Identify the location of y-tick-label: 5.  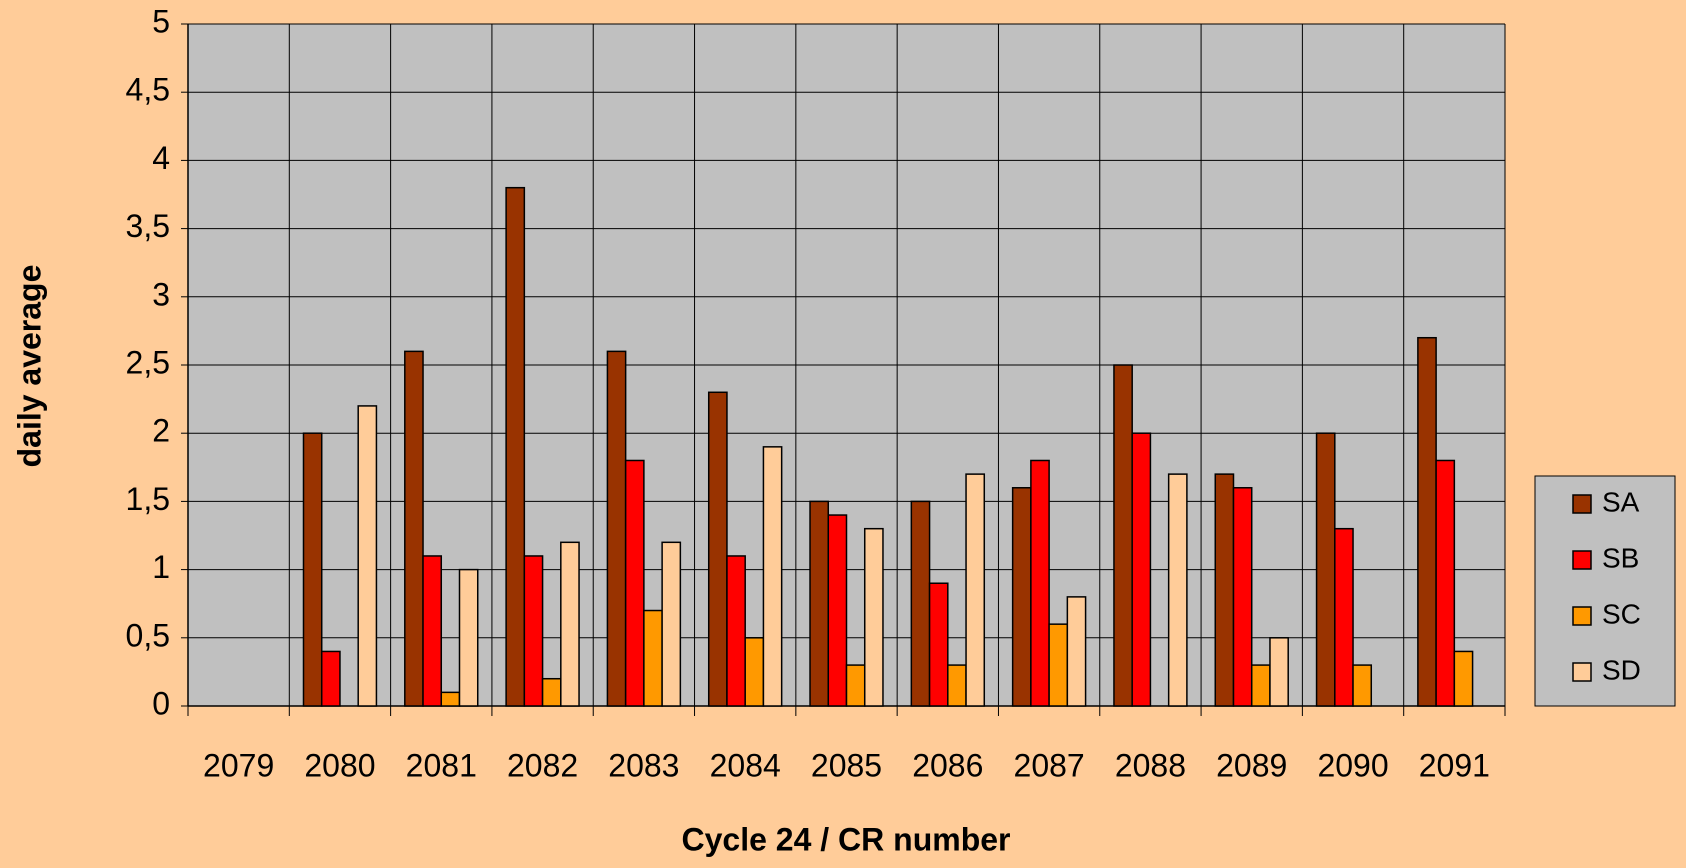
(161, 21).